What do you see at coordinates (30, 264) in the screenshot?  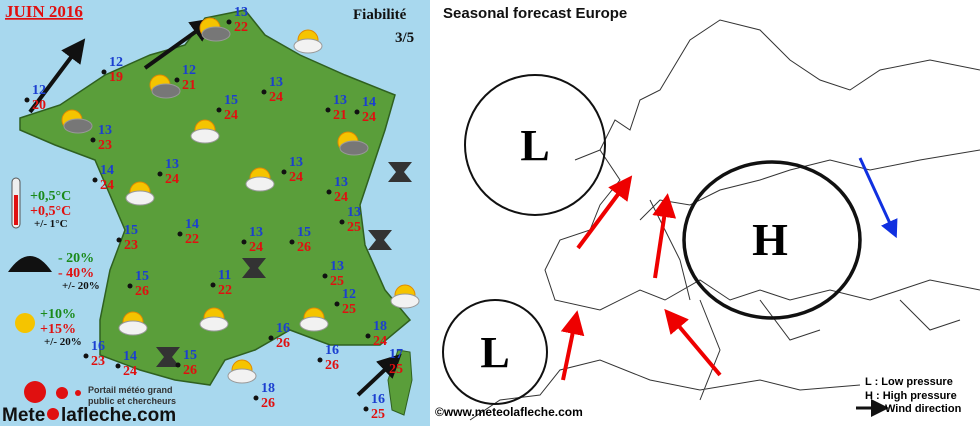 I see `umbrella` at bounding box center [30, 264].